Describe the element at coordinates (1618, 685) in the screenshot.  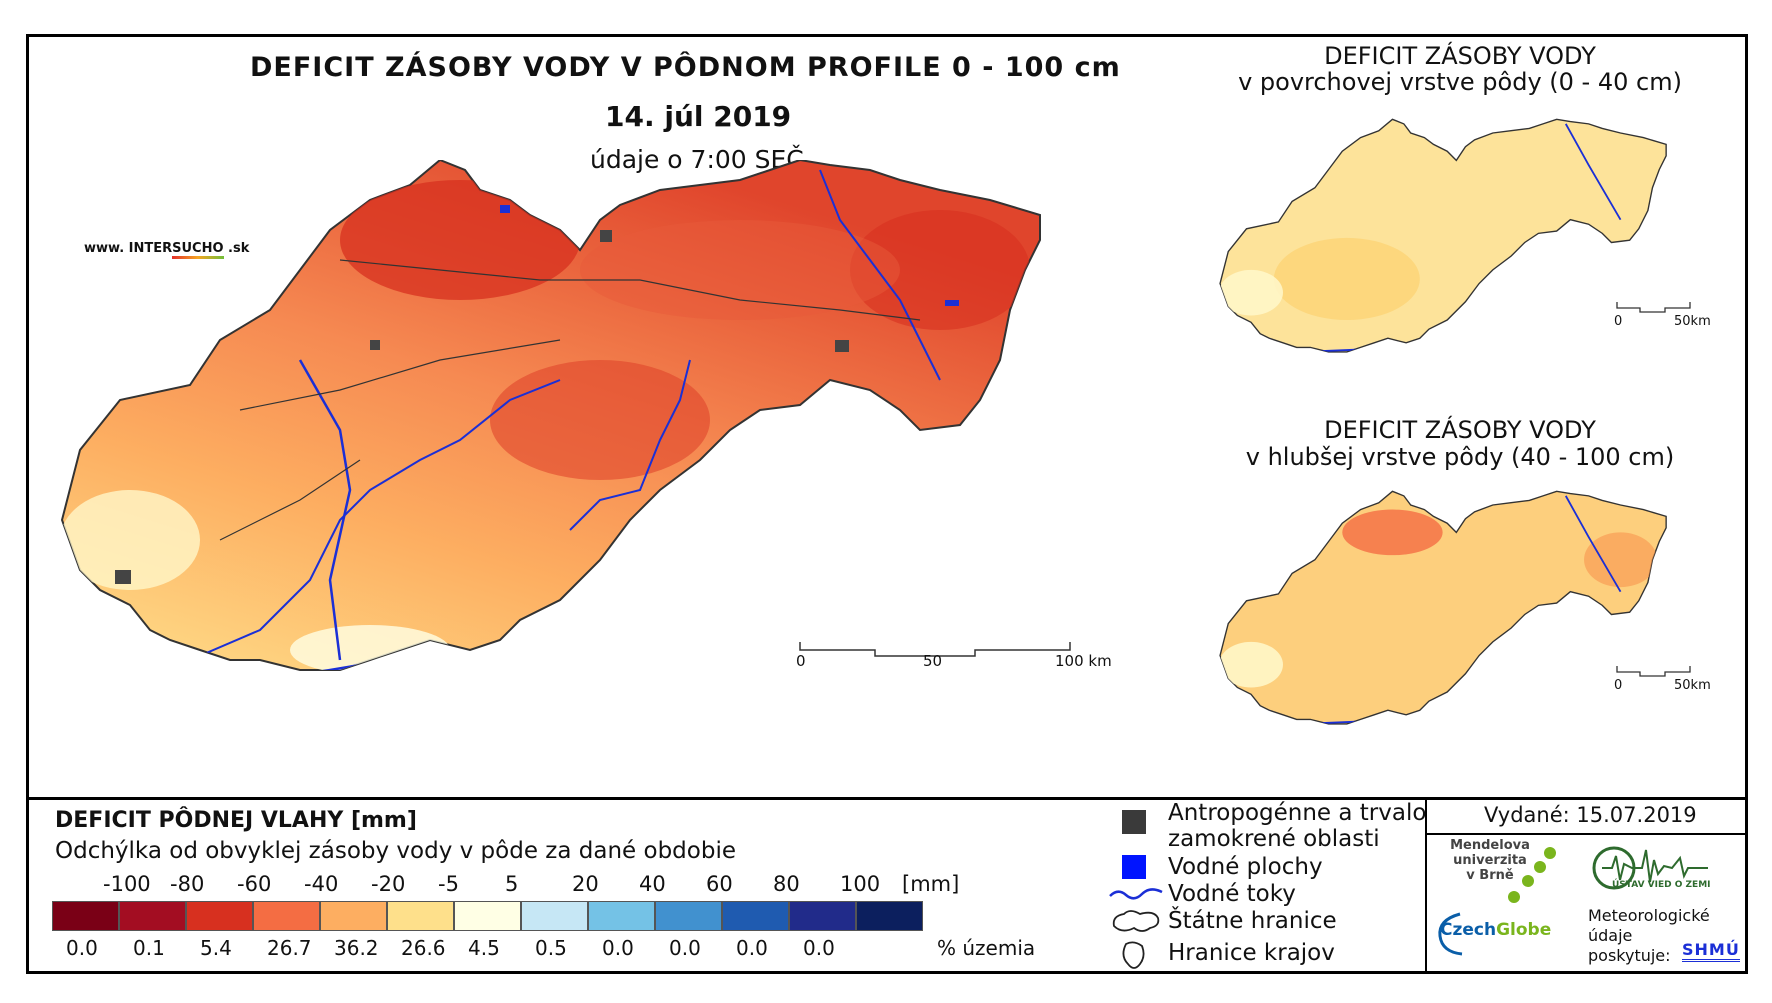
I see `mini-map-2-scale-0: 0` at that location.